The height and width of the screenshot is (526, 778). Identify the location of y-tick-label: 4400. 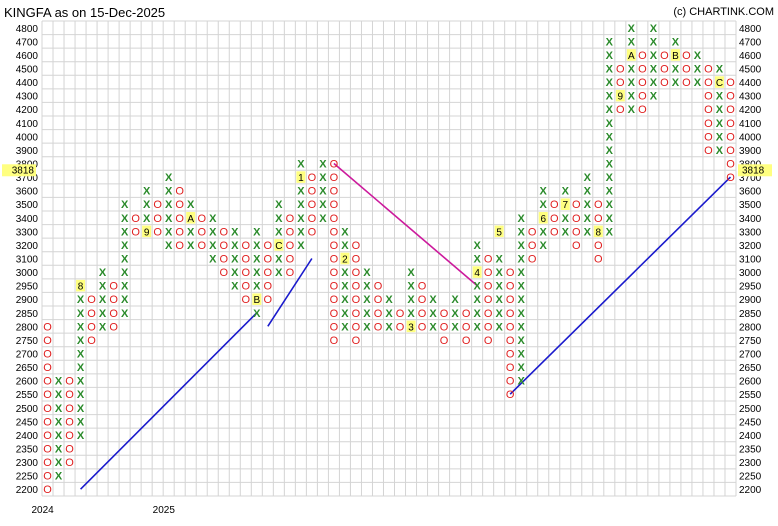
(27, 83).